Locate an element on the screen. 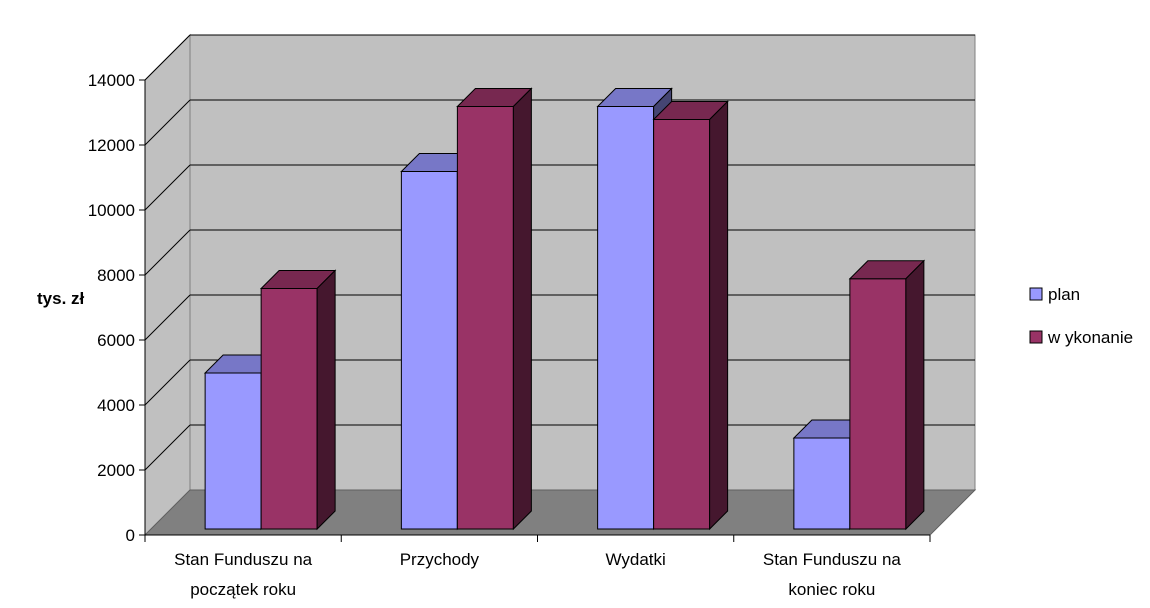  x-tick-label: Stan Funduszu na koniec roku is located at coordinates (832, 574).